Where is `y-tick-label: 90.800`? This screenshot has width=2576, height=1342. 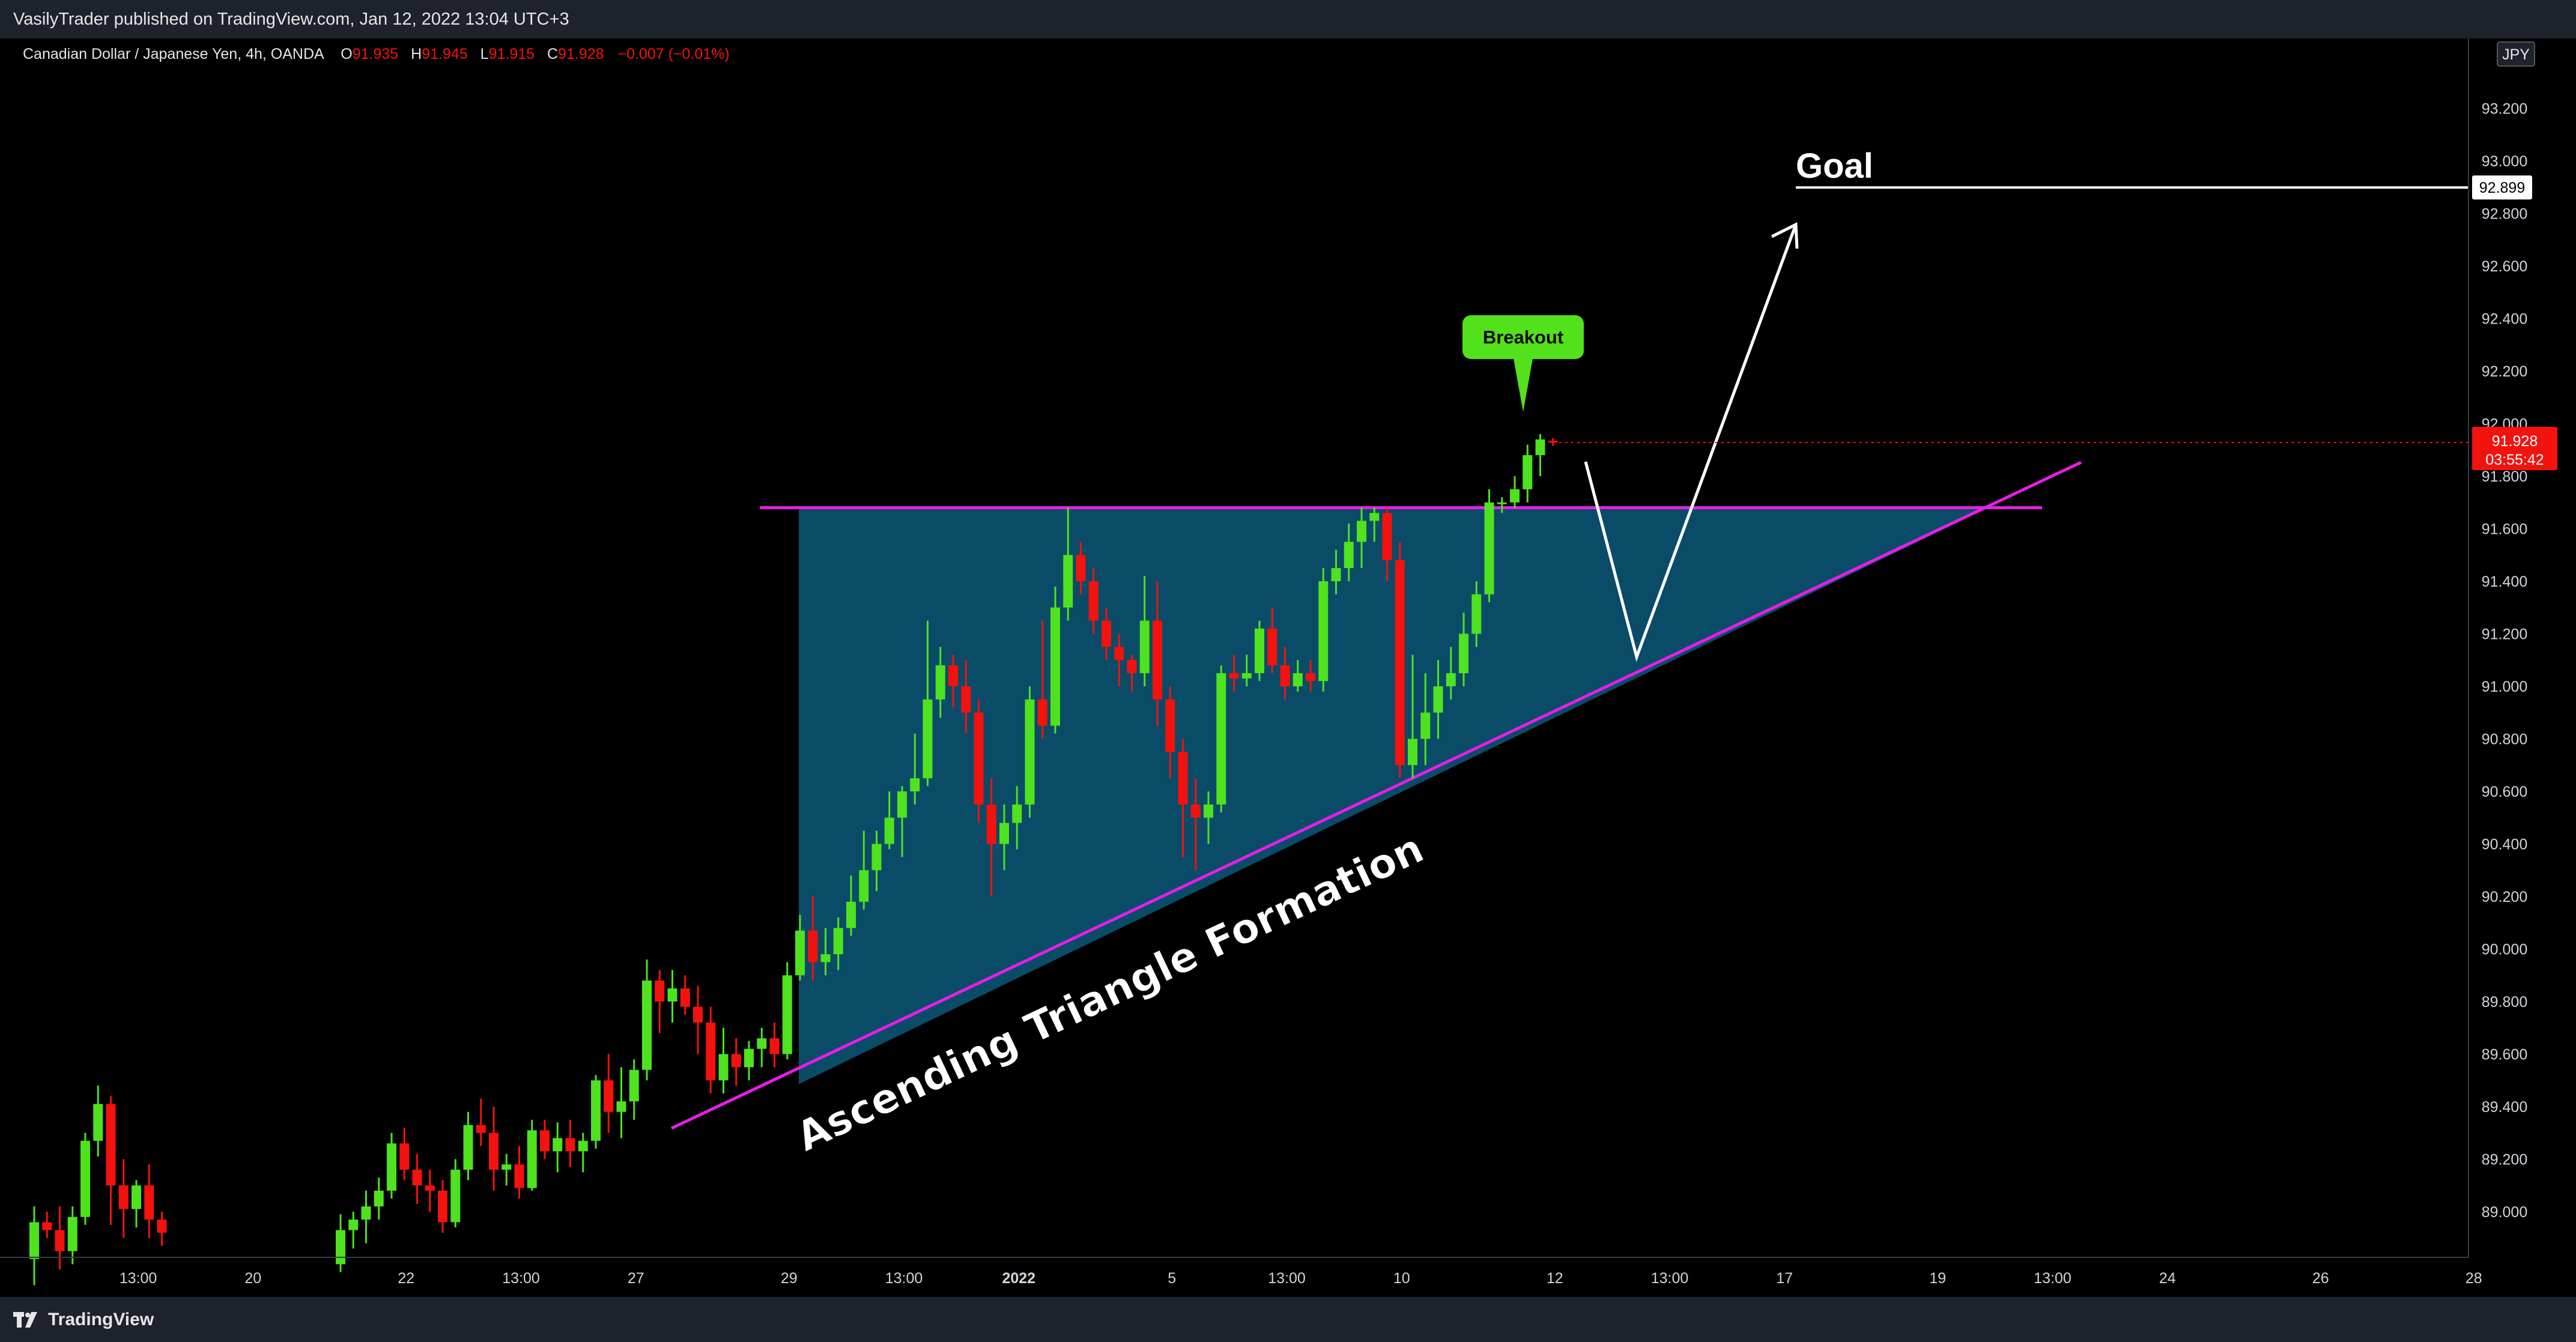
y-tick-label: 90.800 is located at coordinates (2504, 740).